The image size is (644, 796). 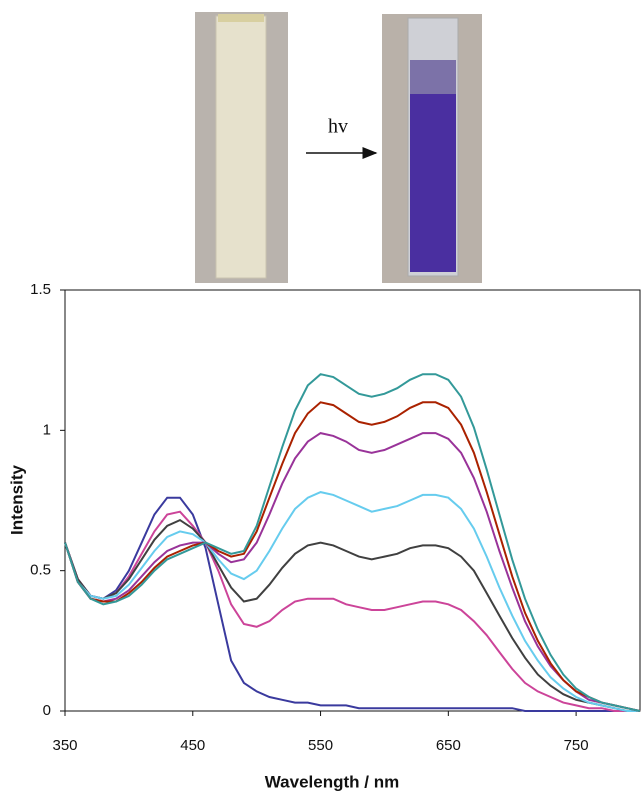 I want to click on photo-before, so click(x=241, y=147).